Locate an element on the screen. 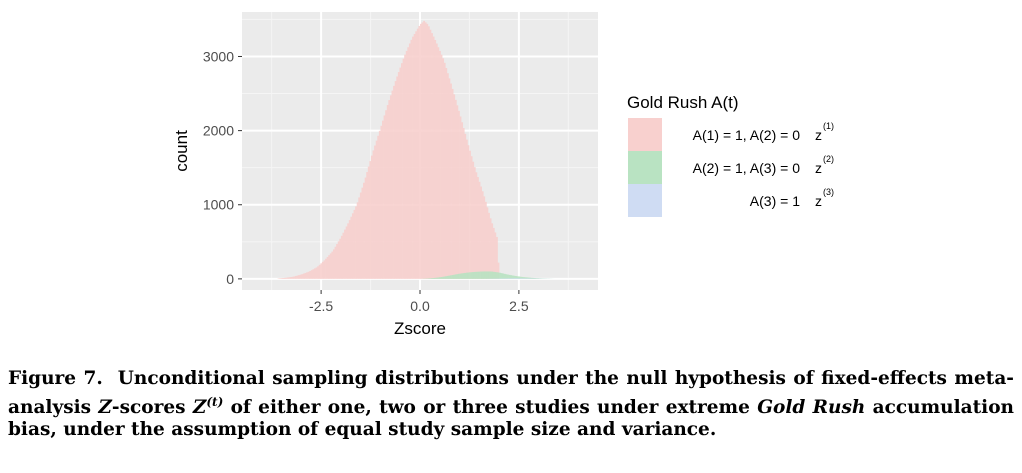 This screenshot has width=1022, height=473. legend-label: A(3) = 1 is located at coordinates (775, 201).